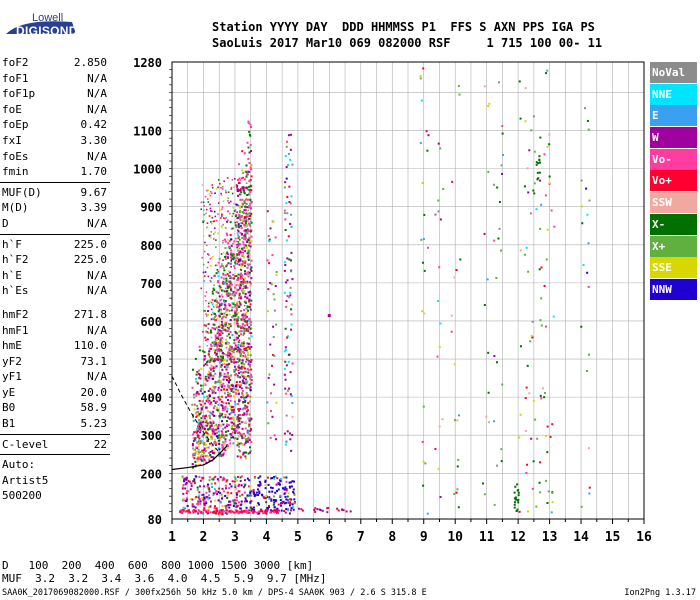  I want to click on param-separator, so click(55, 455).